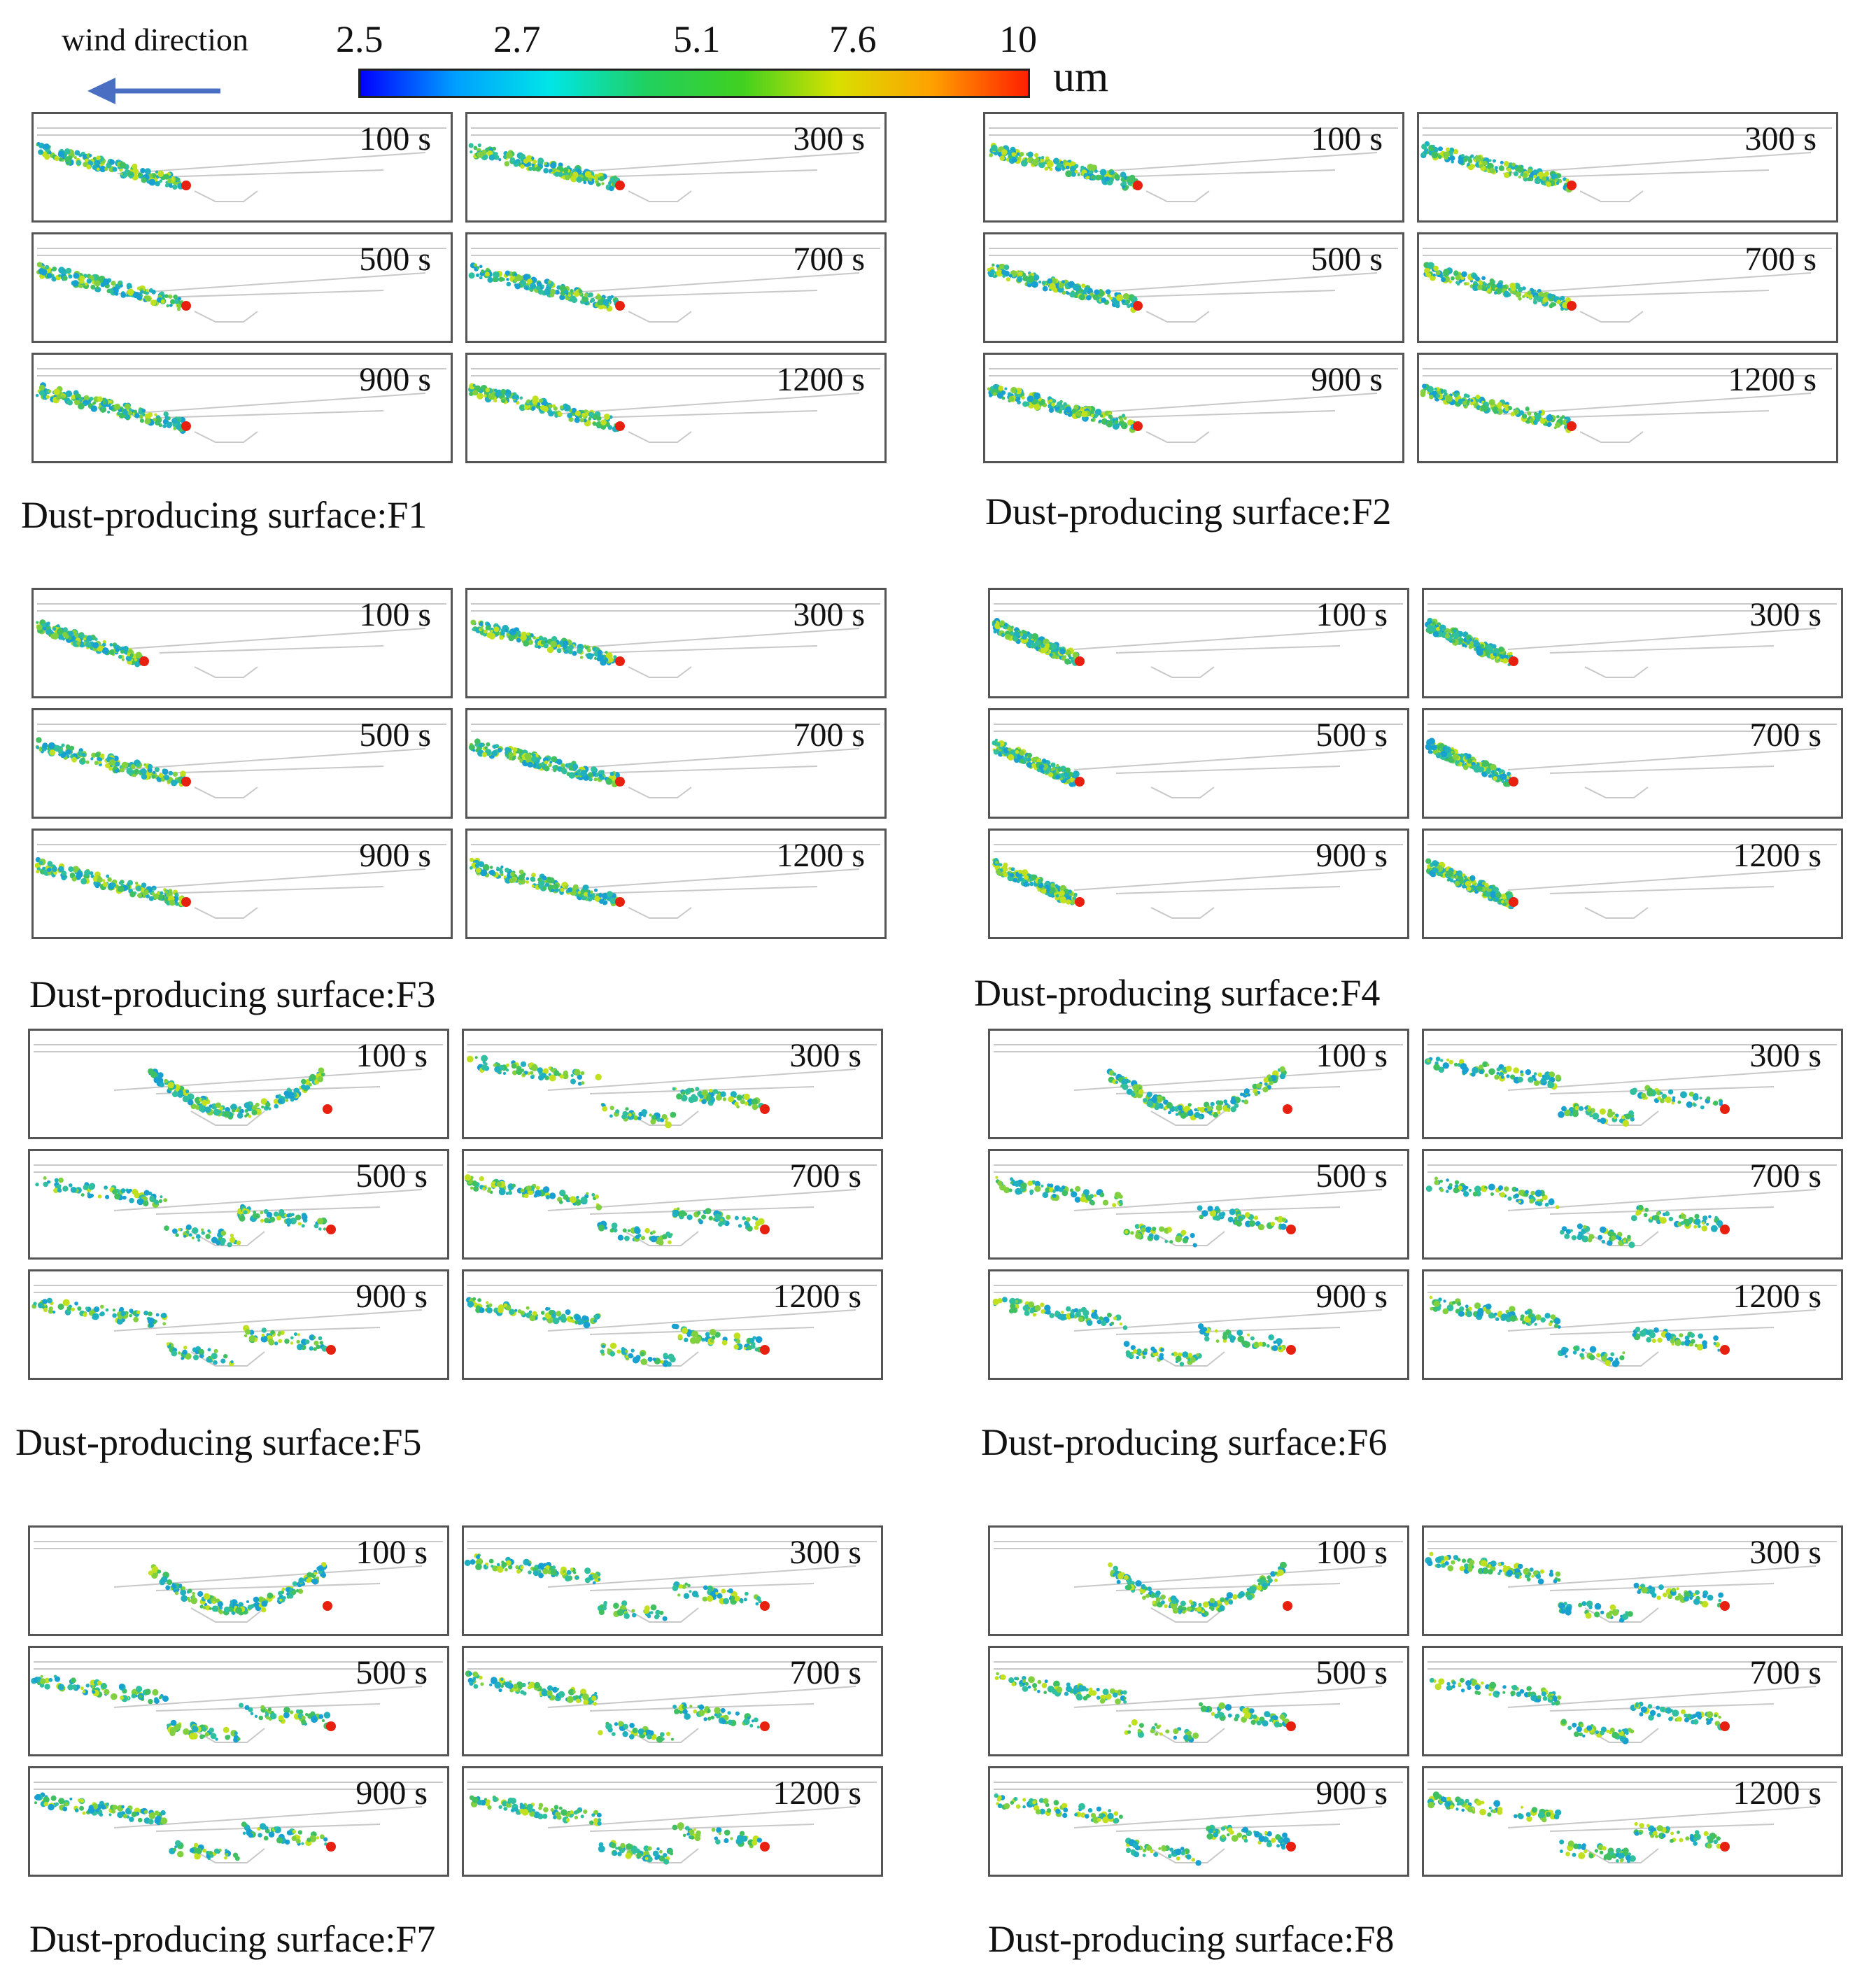 The height and width of the screenshot is (1974, 1876). I want to click on group-caption: Dust-producing surface:F8, so click(1192, 1939).